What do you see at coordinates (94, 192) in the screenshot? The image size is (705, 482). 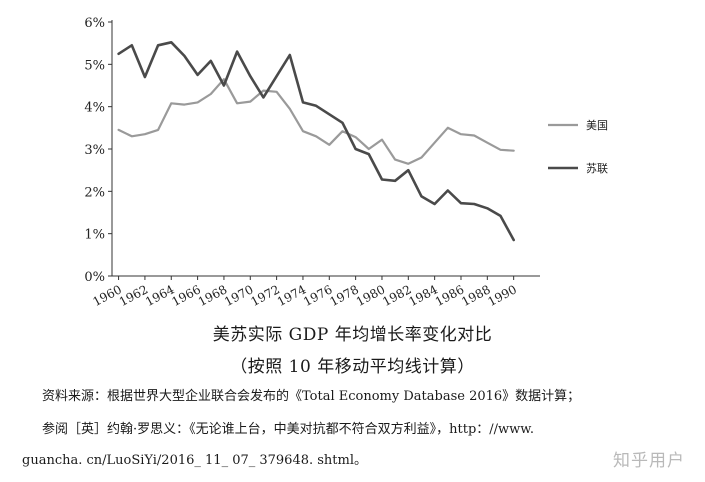 I see `y-tick-label: 2%` at bounding box center [94, 192].